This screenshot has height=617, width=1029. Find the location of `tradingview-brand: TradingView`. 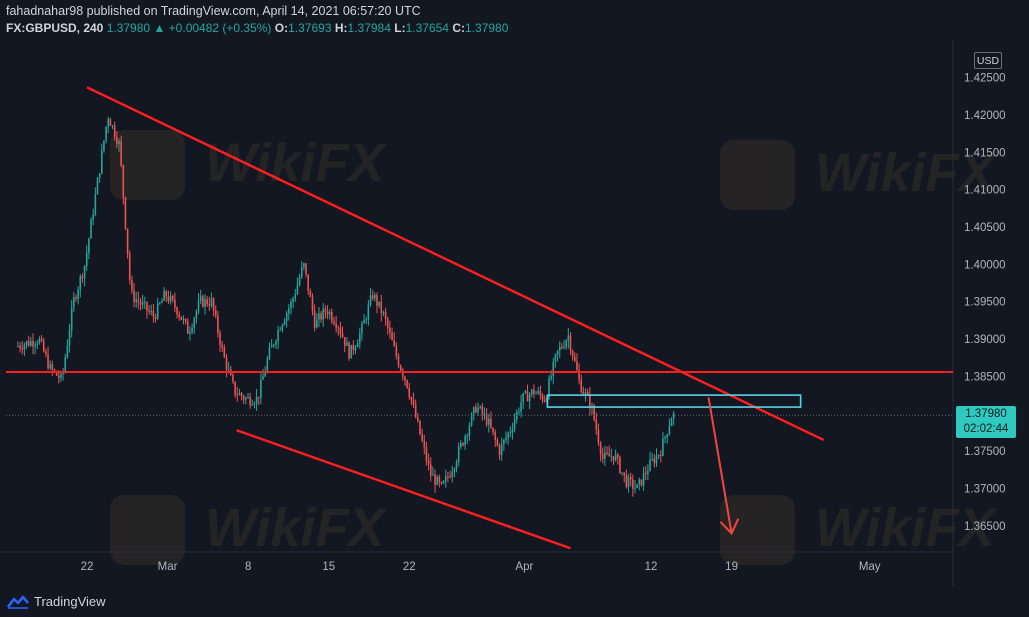

tradingview-brand: TradingView is located at coordinates (56, 601).